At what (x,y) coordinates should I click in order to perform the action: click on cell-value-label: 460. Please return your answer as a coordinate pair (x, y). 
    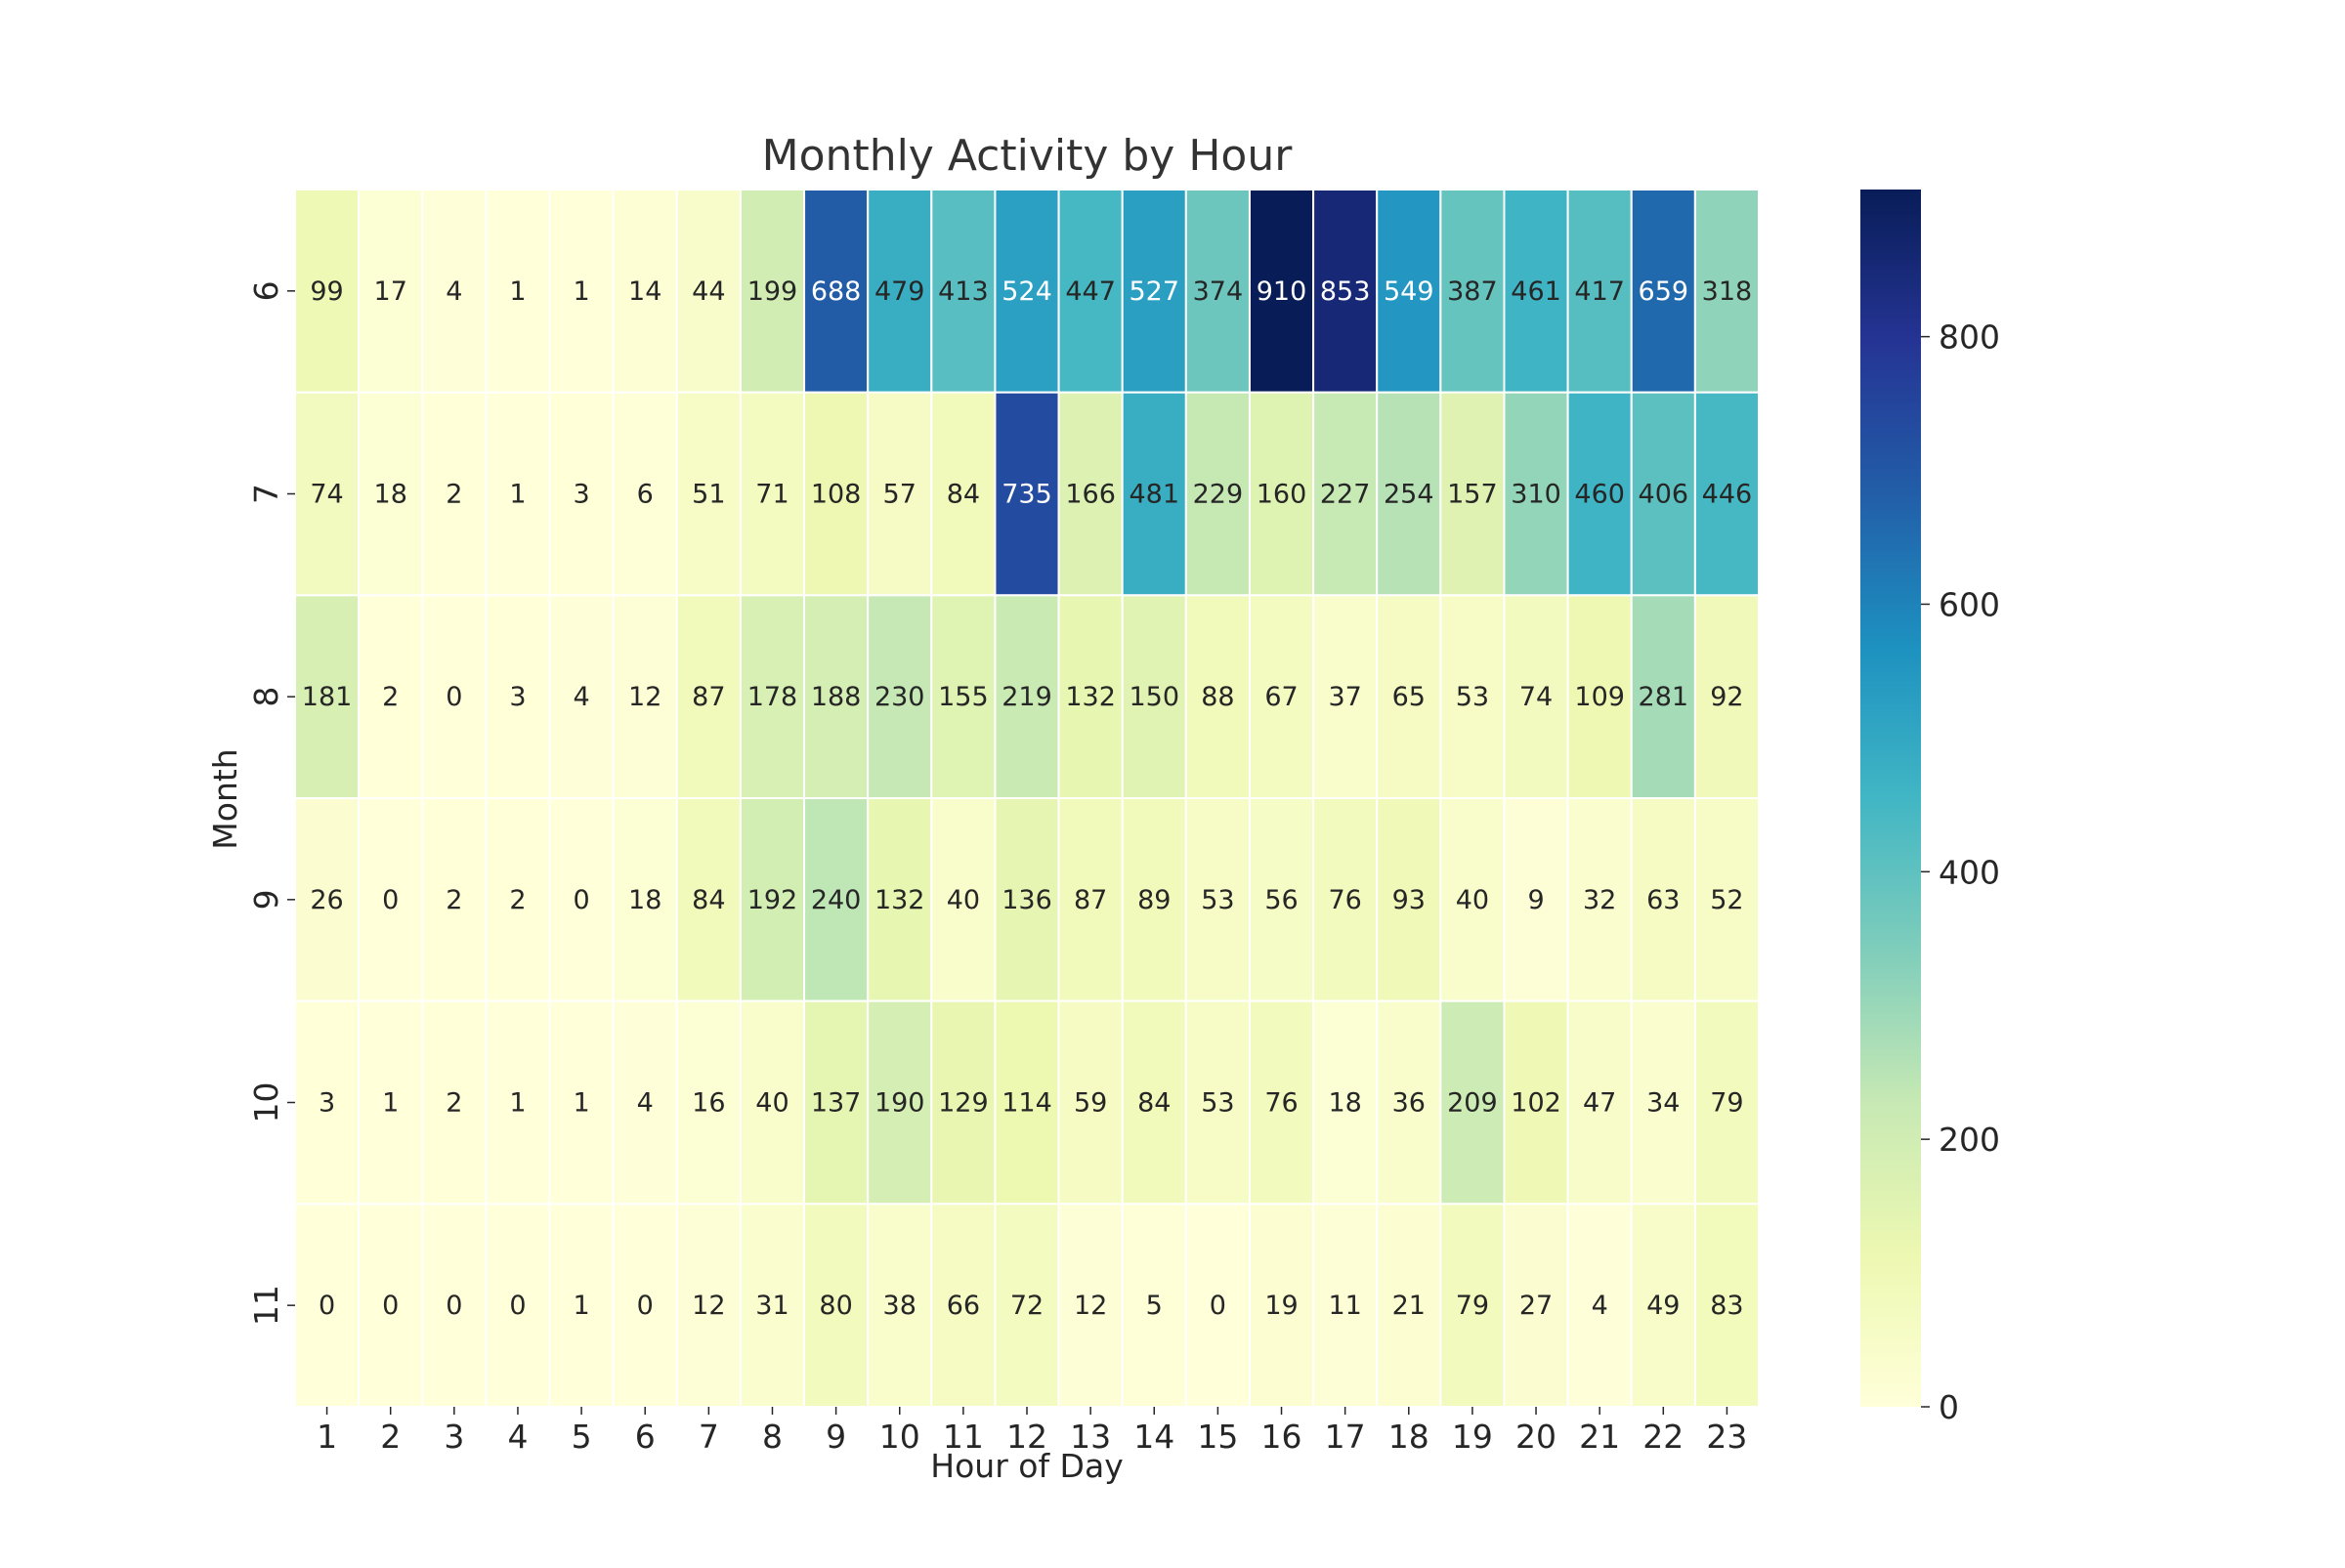
    Looking at the image, I should click on (1599, 495).